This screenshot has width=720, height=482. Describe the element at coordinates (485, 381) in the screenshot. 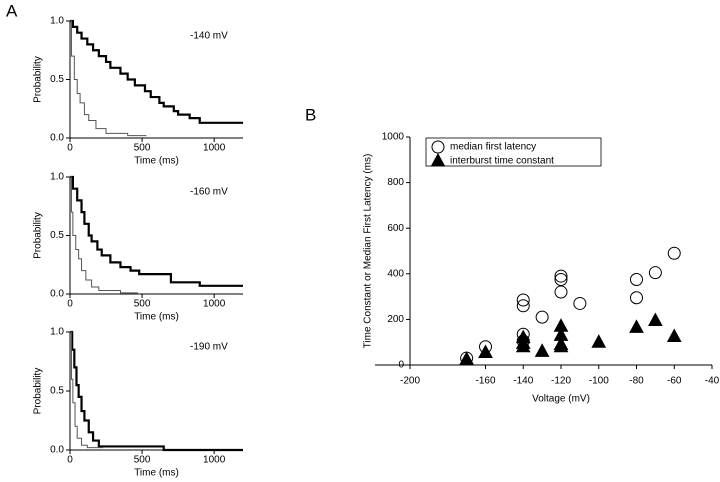

I see `x-tick-label: -160` at that location.